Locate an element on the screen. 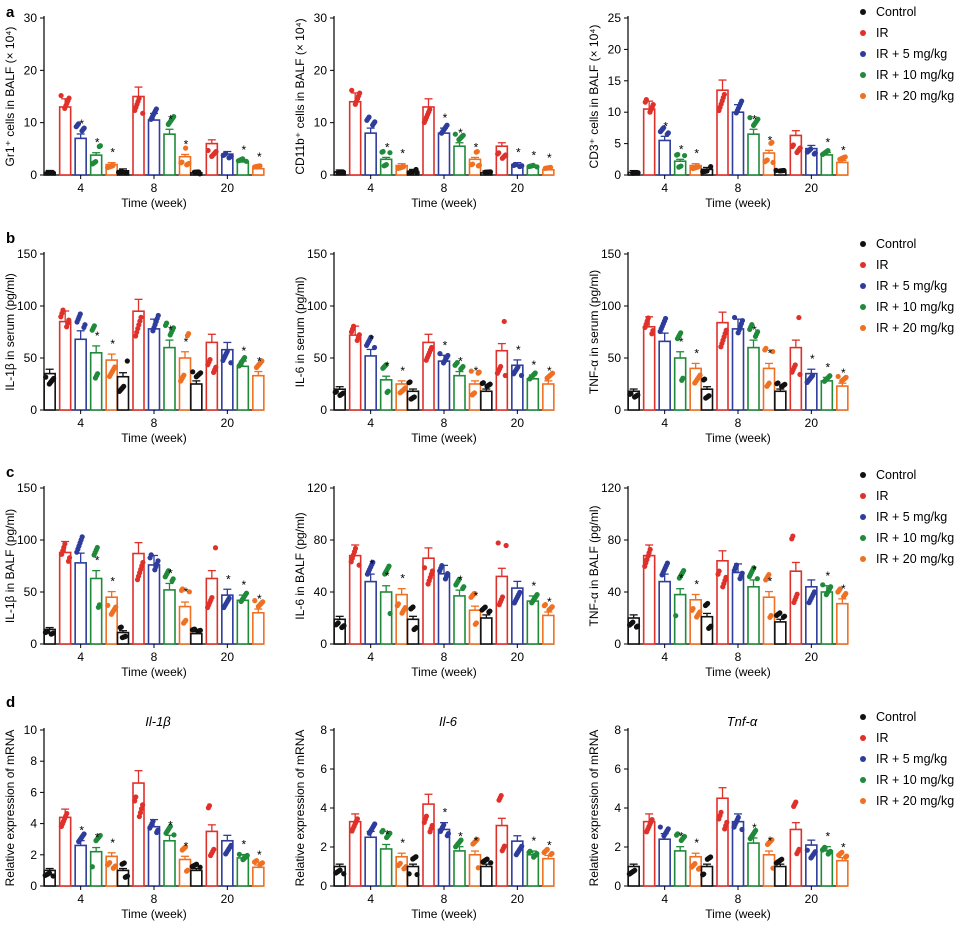 This screenshot has width=960, height=925. bar-control is located at coordinates (486, 400).